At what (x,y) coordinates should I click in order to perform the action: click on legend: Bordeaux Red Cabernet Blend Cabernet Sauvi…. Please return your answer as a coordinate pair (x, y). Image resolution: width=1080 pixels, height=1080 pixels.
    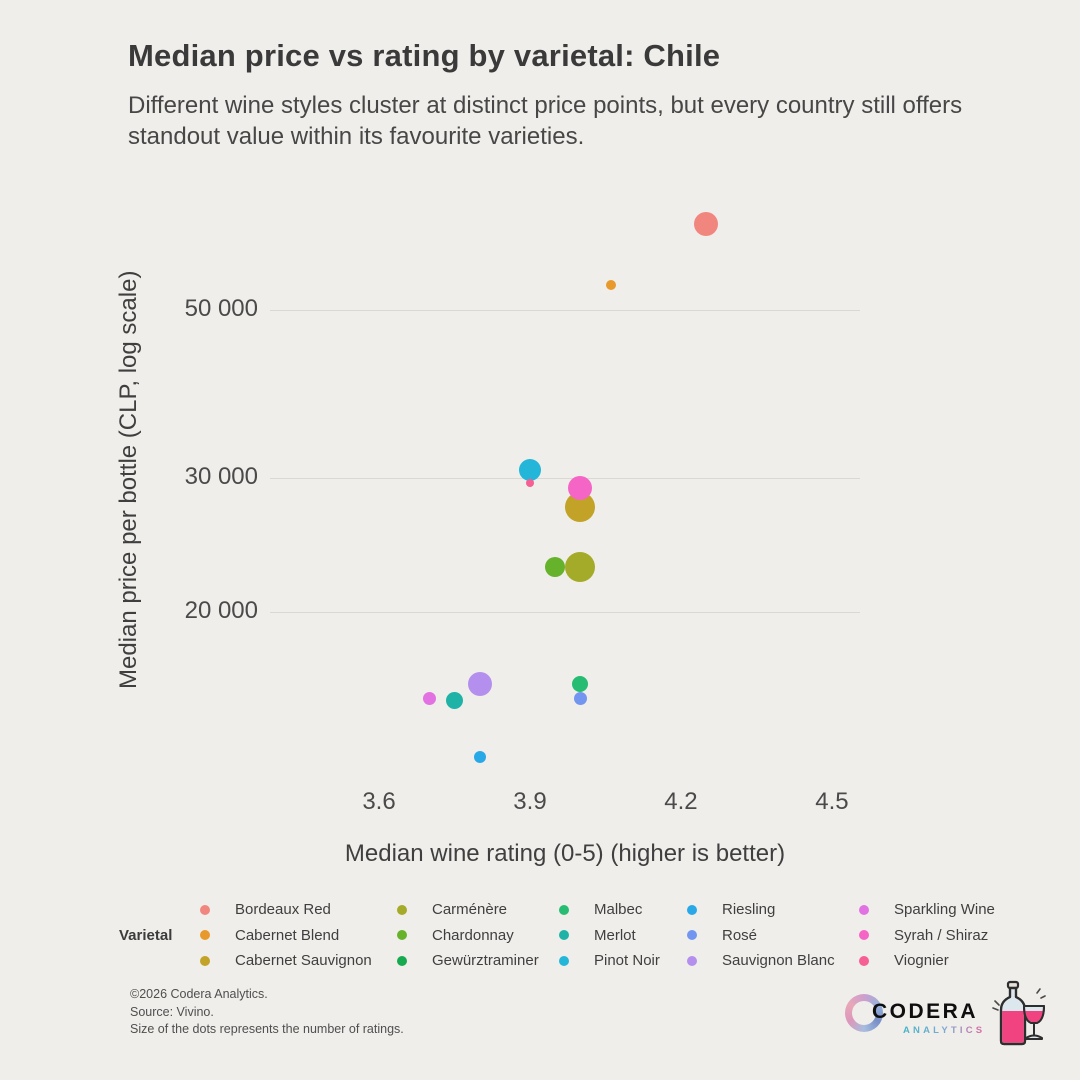
    Looking at the image, I should click on (597, 935).